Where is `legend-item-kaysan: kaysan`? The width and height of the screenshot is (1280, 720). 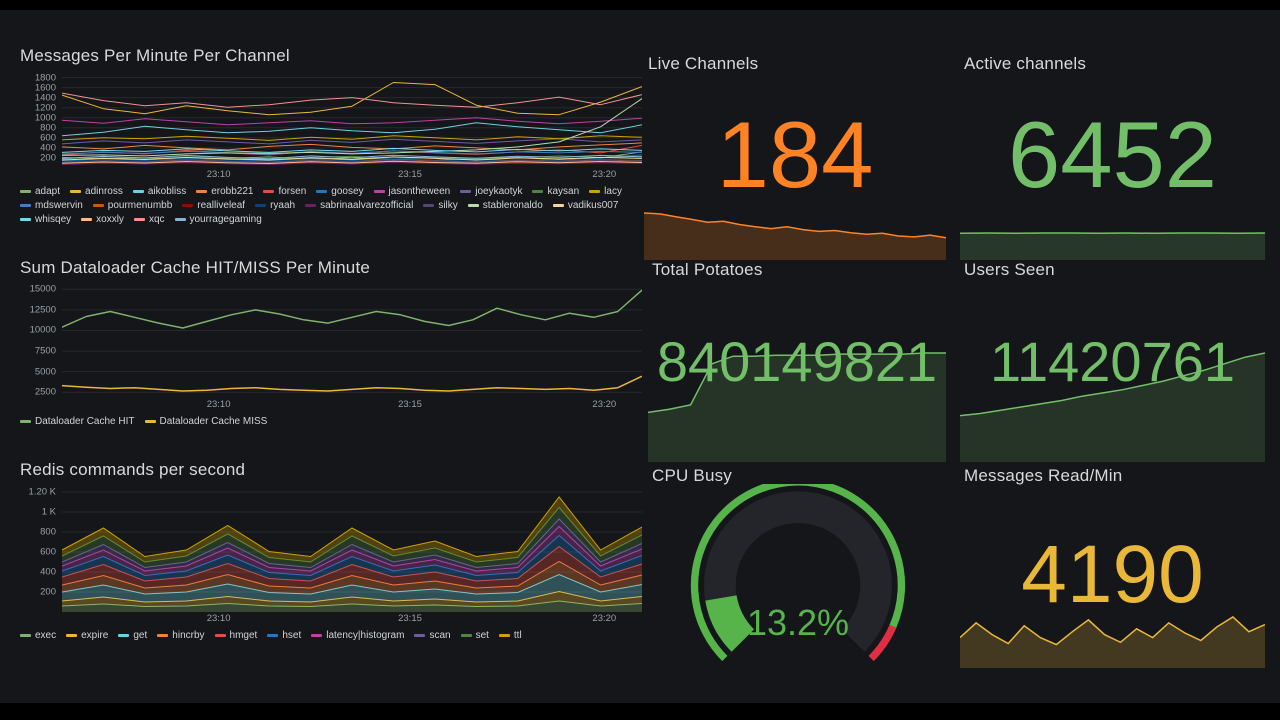
legend-item-kaysan: kaysan is located at coordinates (555, 191).